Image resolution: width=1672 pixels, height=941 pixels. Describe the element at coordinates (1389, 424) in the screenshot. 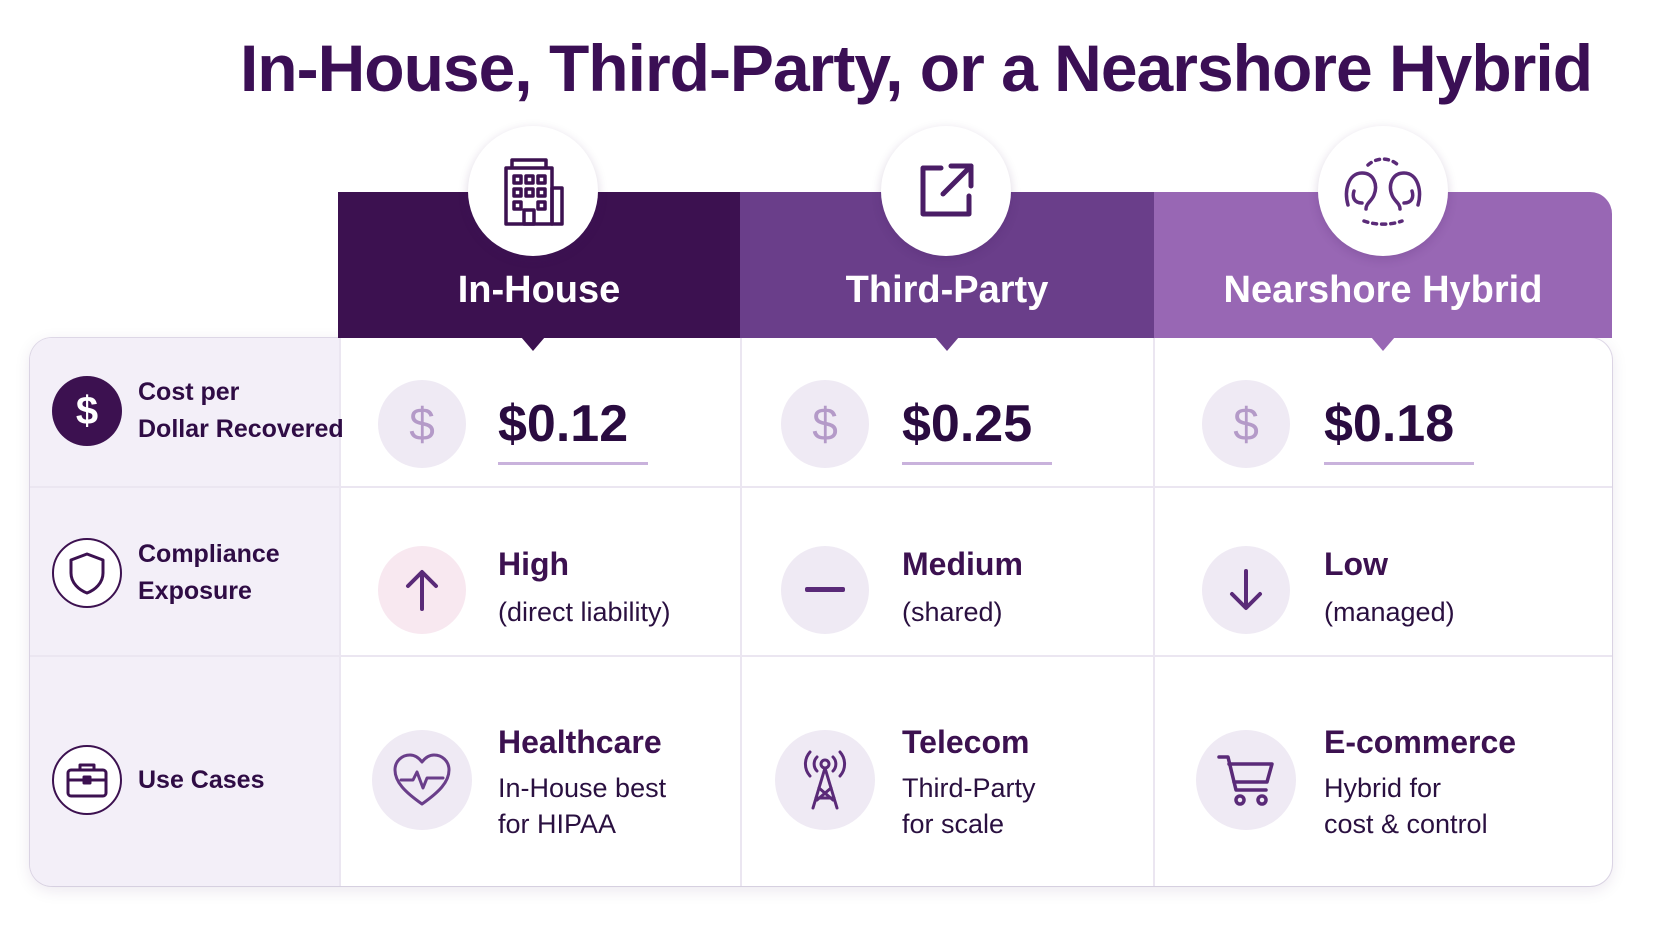

I see `cost-value: $0.18` at that location.